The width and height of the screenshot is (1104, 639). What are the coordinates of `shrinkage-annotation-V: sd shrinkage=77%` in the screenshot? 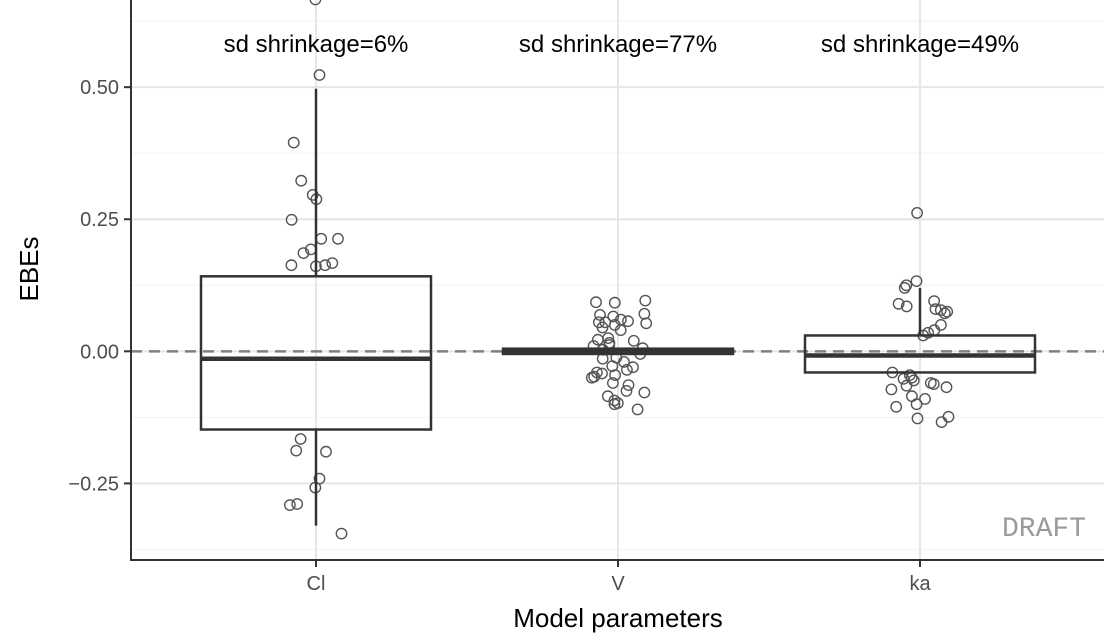 It's located at (618, 44).